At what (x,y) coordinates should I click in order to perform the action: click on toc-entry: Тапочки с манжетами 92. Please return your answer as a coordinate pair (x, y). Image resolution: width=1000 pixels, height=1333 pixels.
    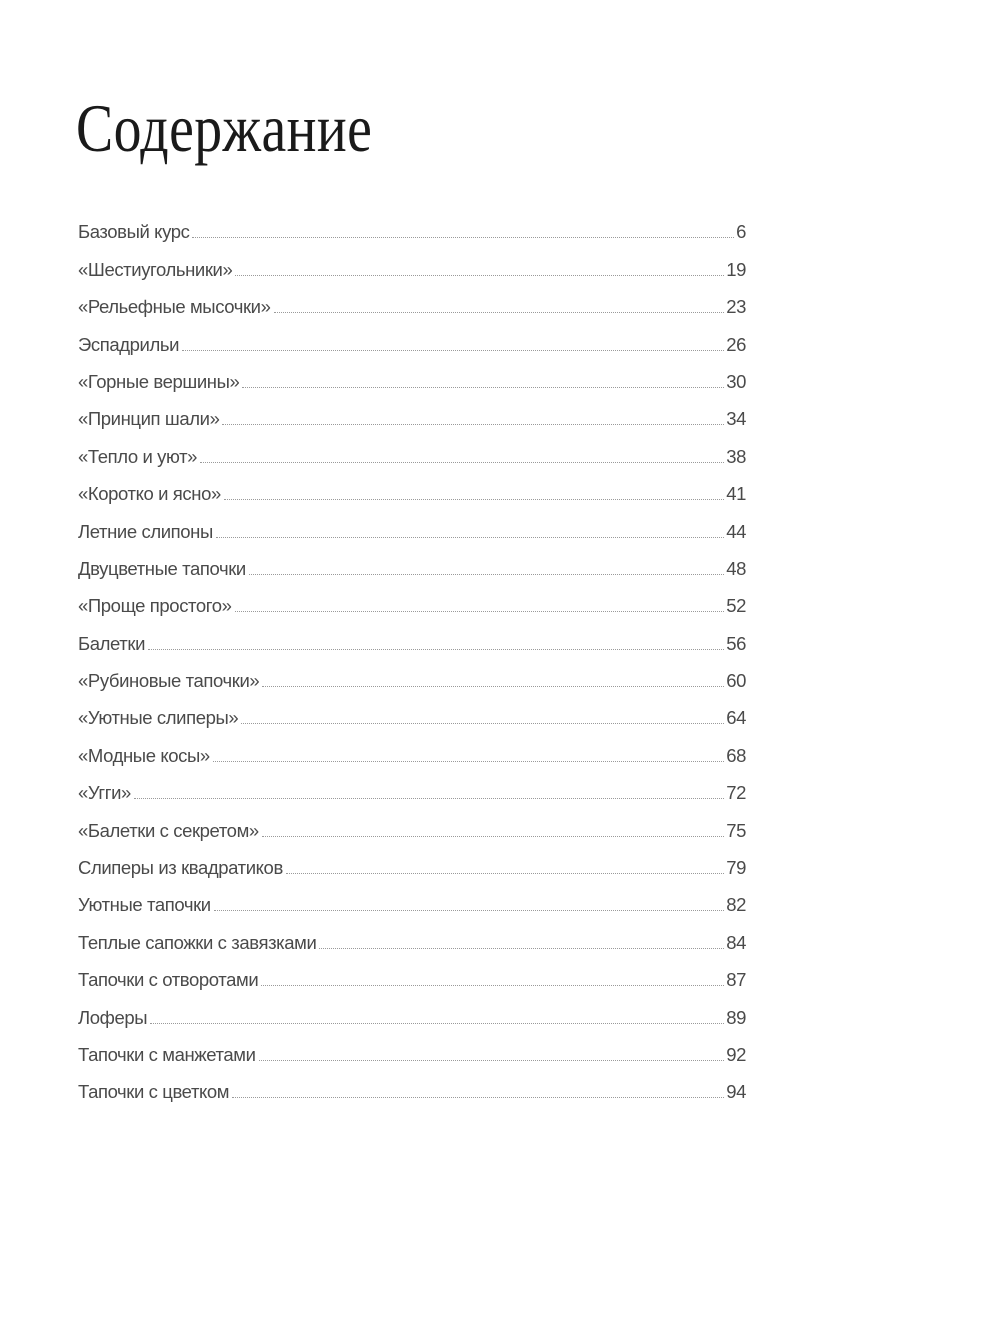
    Looking at the image, I should click on (412, 1047).